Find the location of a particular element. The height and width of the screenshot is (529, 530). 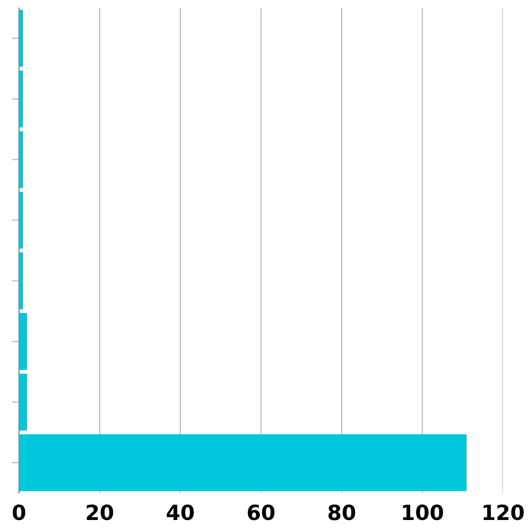

x-tick-label: 0 is located at coordinates (19, 512).